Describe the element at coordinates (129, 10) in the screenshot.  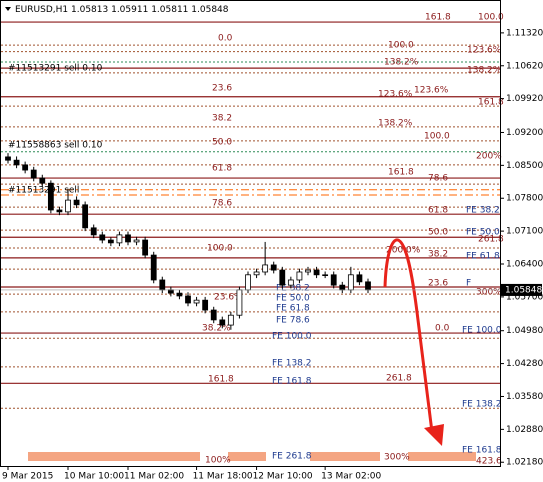
I see `high: 1.05911` at that location.